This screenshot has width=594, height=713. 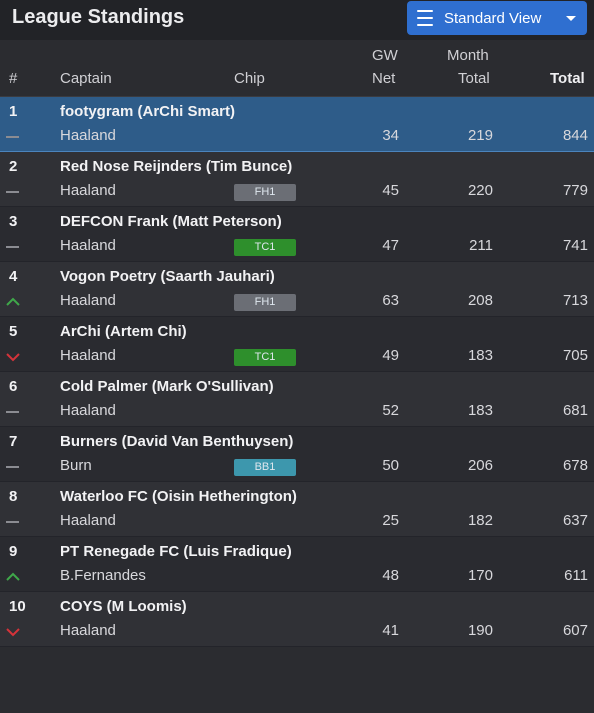 I want to click on column-header-chip: Chip, so click(x=249, y=78).